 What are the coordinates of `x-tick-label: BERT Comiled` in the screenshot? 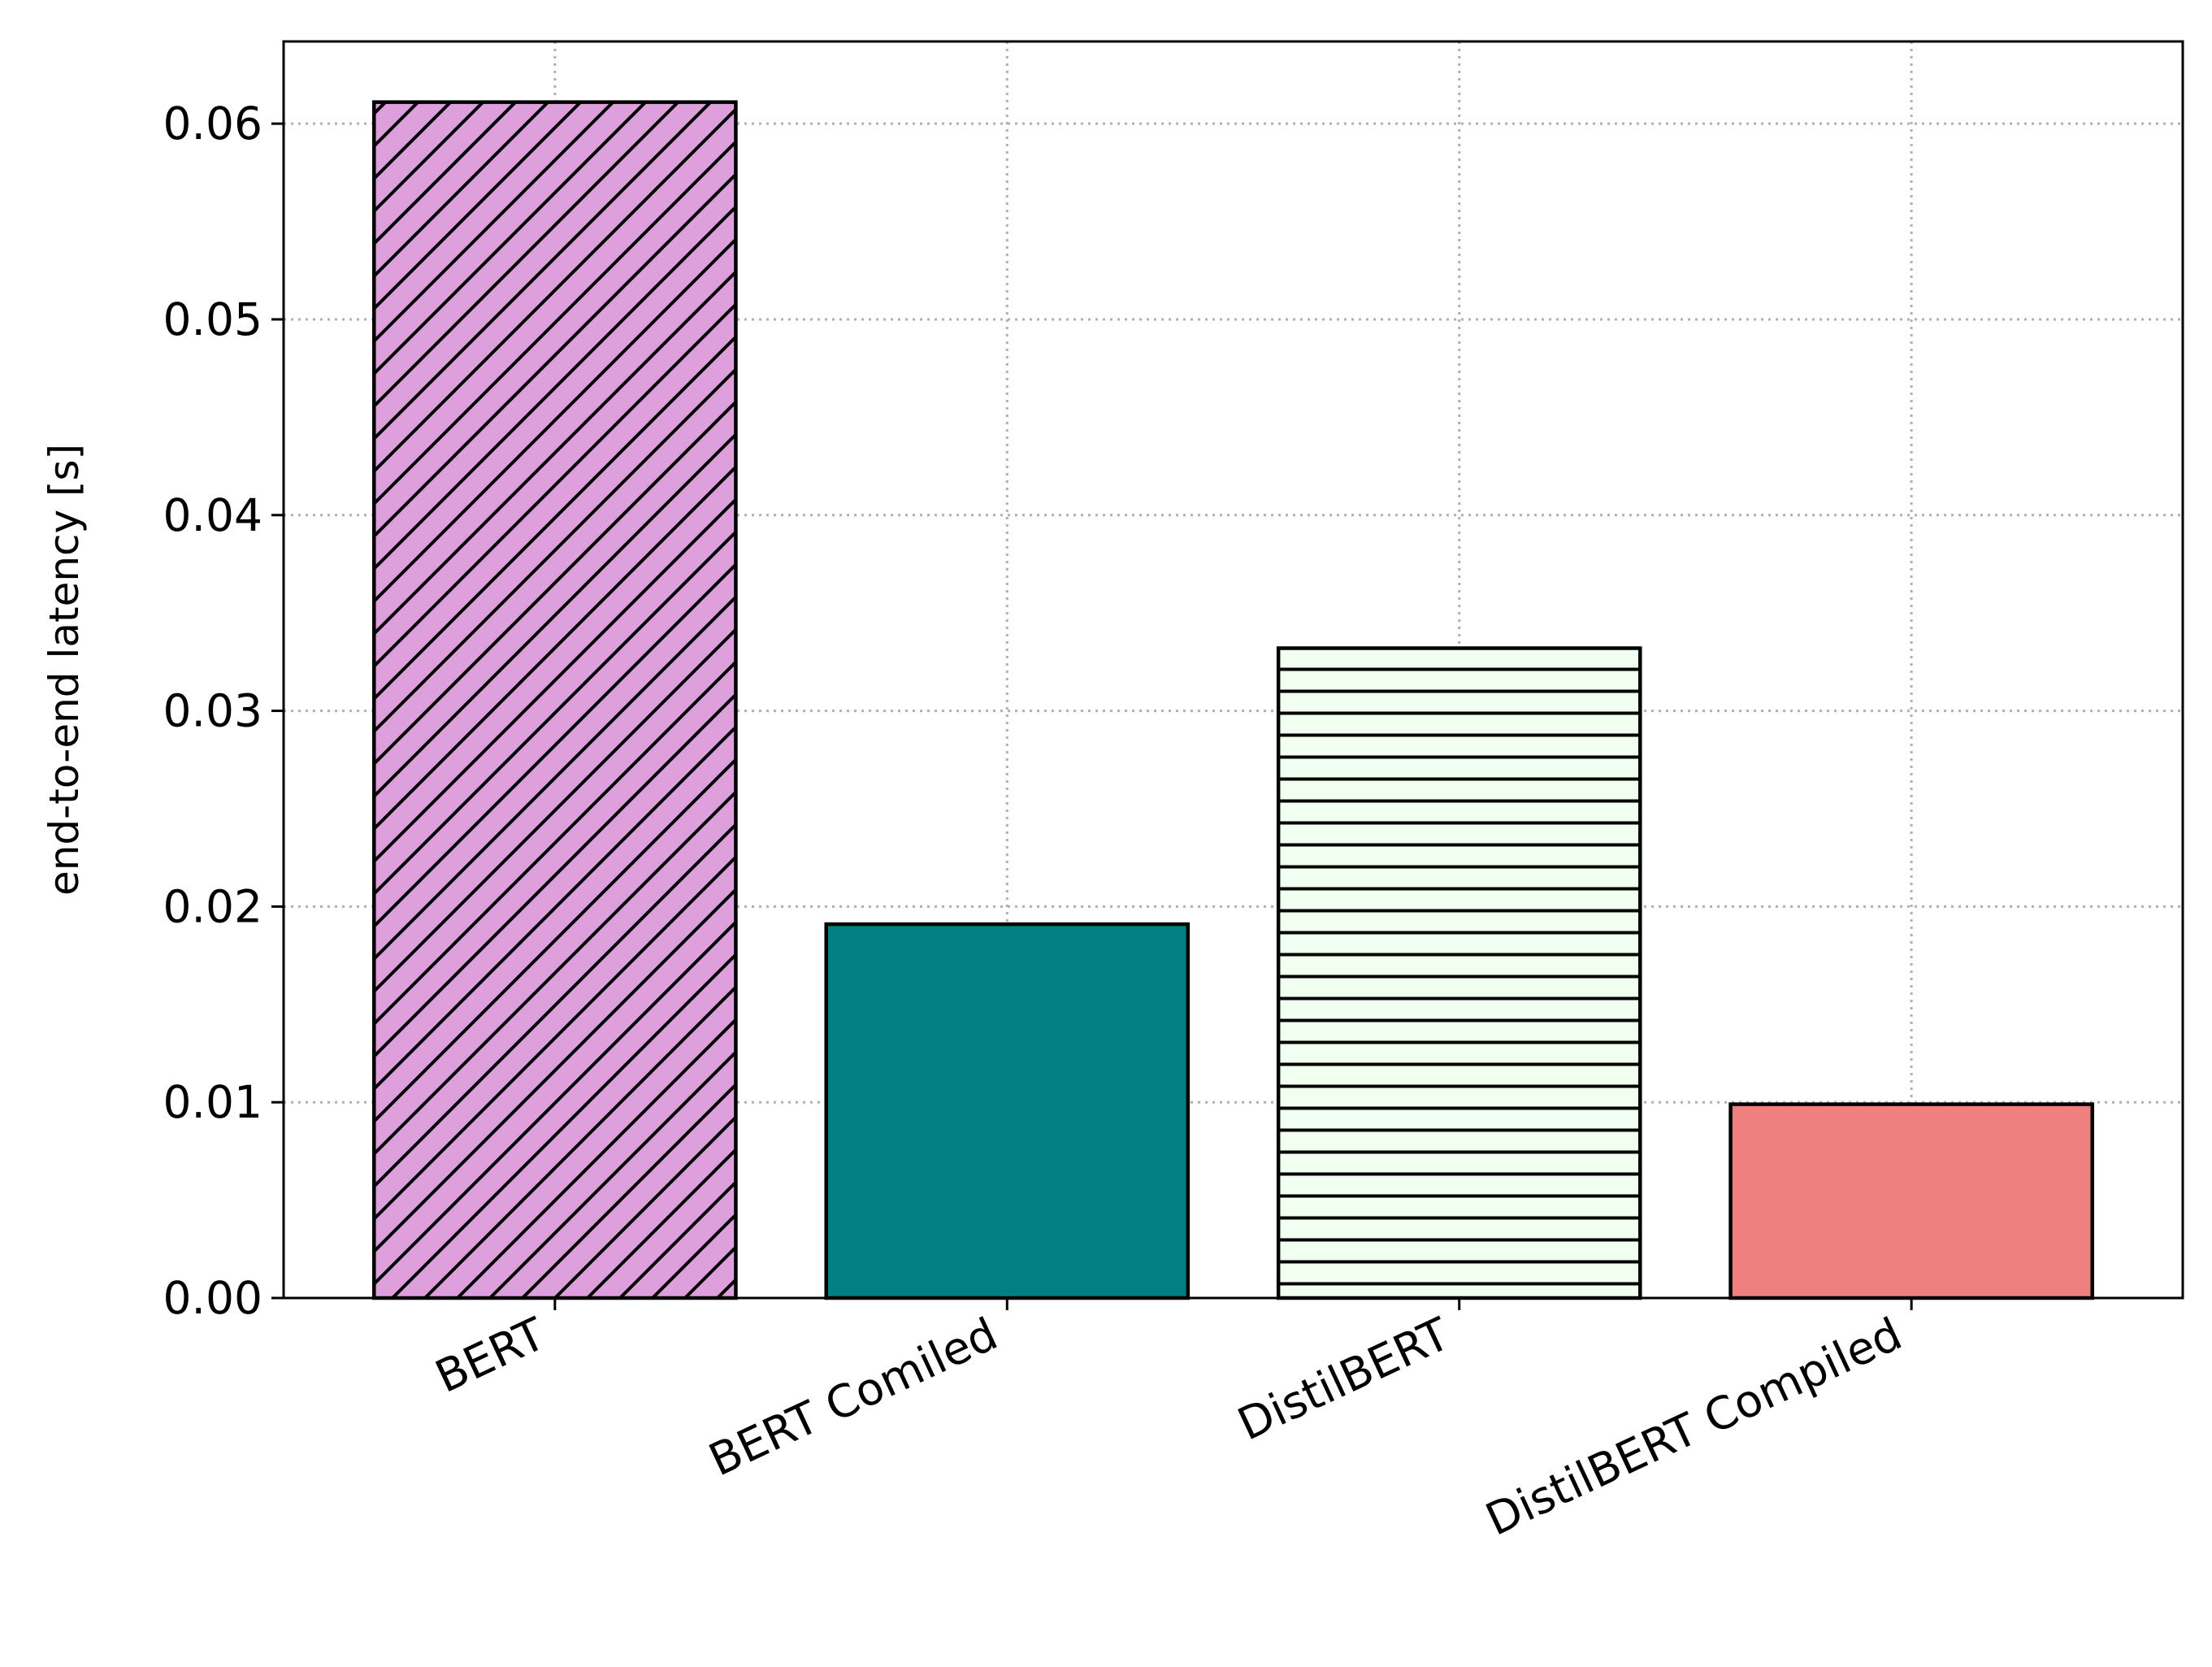 It's located at (853, 1397).